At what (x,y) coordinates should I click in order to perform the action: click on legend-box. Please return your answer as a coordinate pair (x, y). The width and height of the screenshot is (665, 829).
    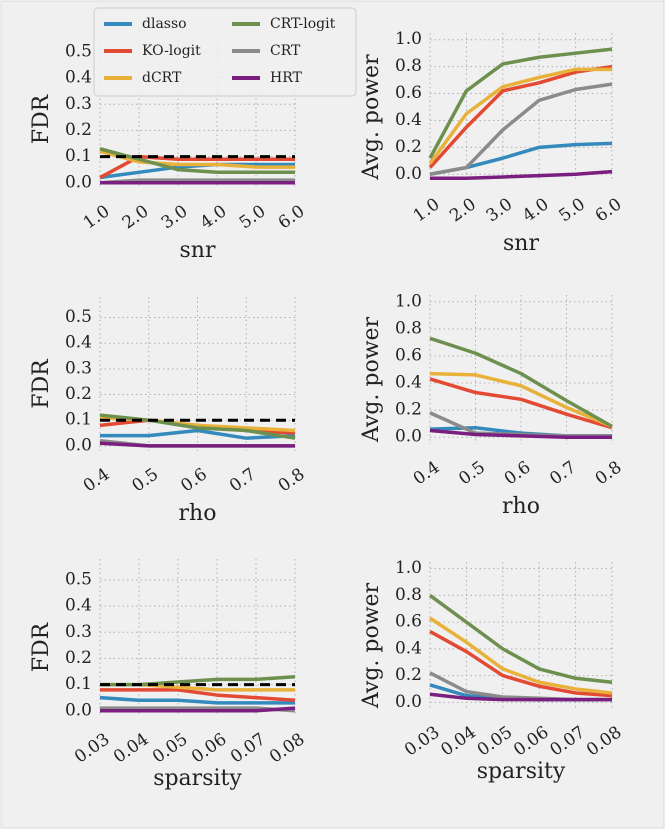
    Looking at the image, I should click on (225, 52).